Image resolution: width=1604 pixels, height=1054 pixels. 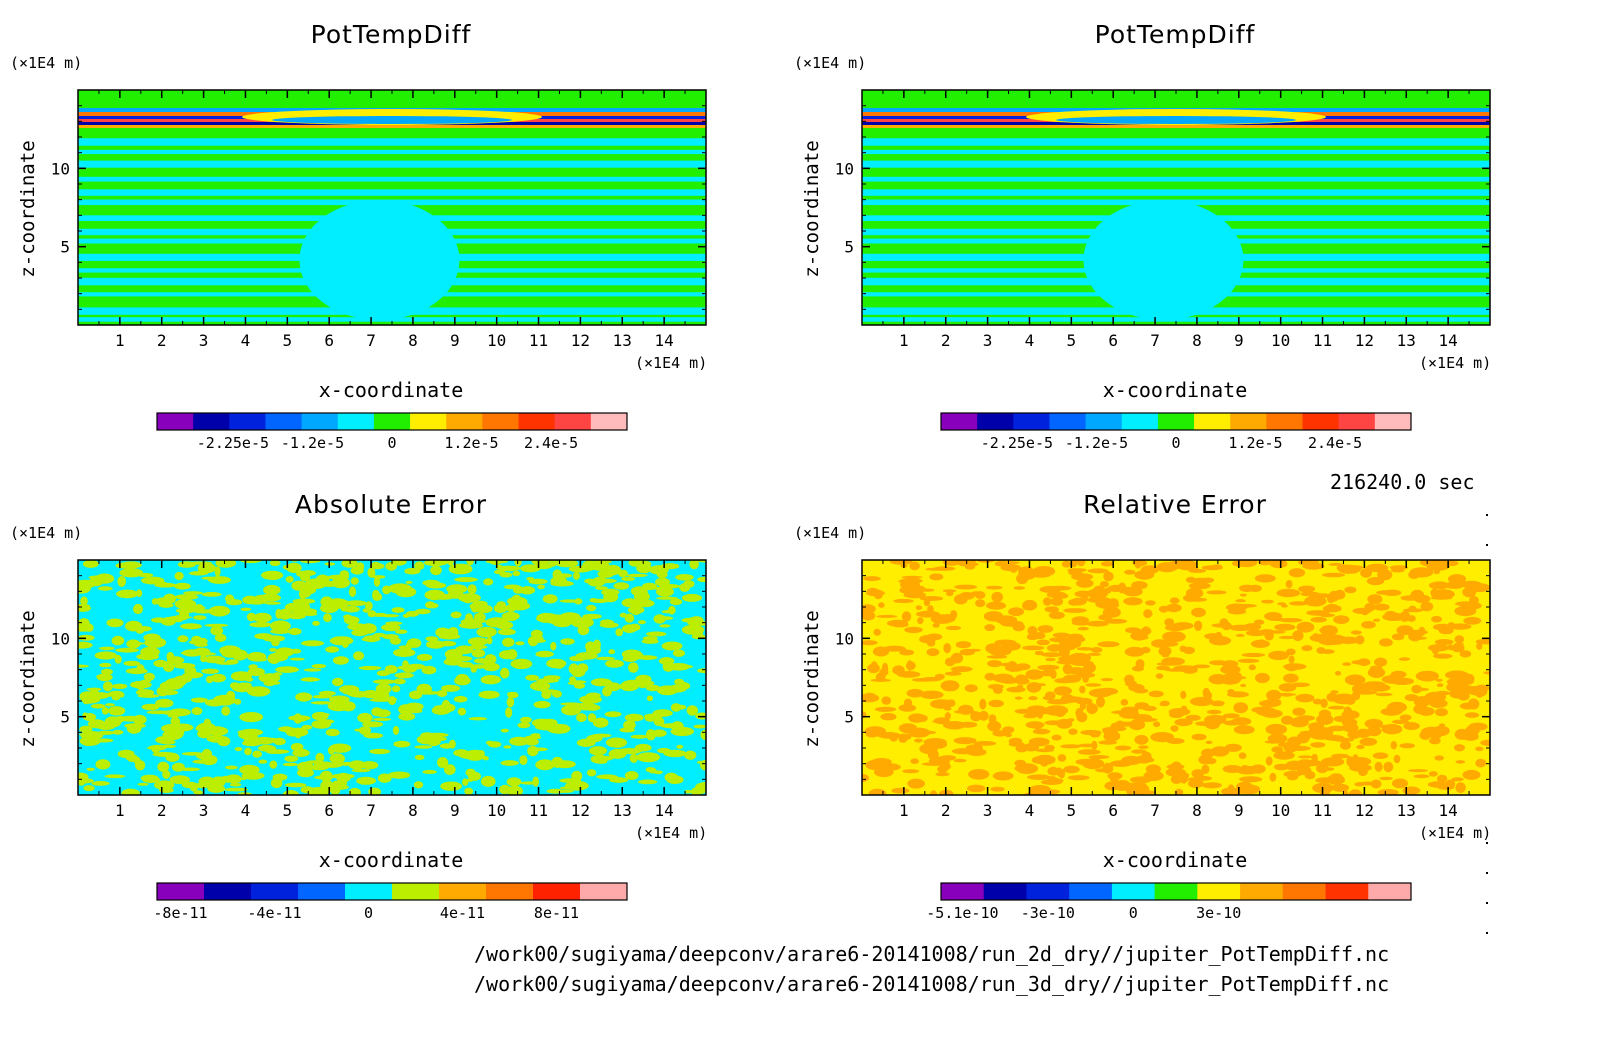 I want to click on x-tick-label: 3, so click(x=204, y=810).